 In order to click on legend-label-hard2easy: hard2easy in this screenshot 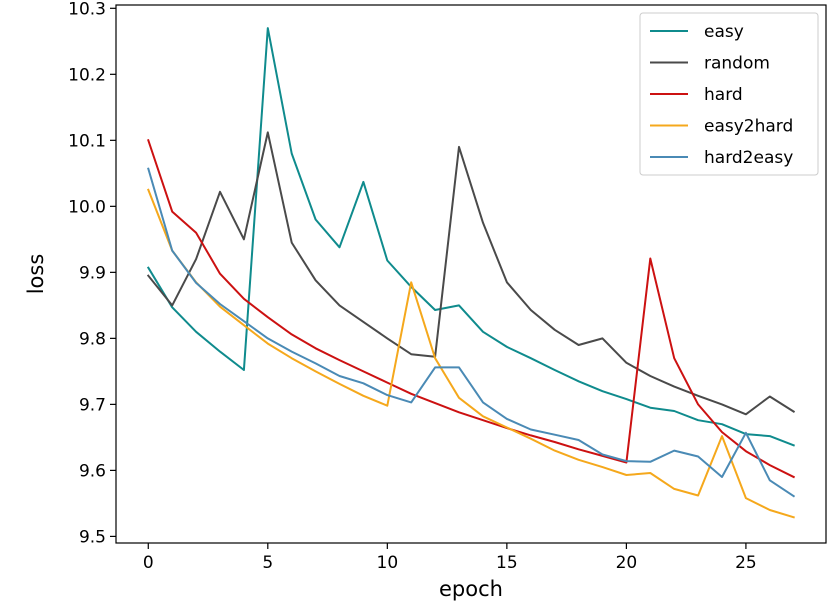, I will do `click(748, 158)`.